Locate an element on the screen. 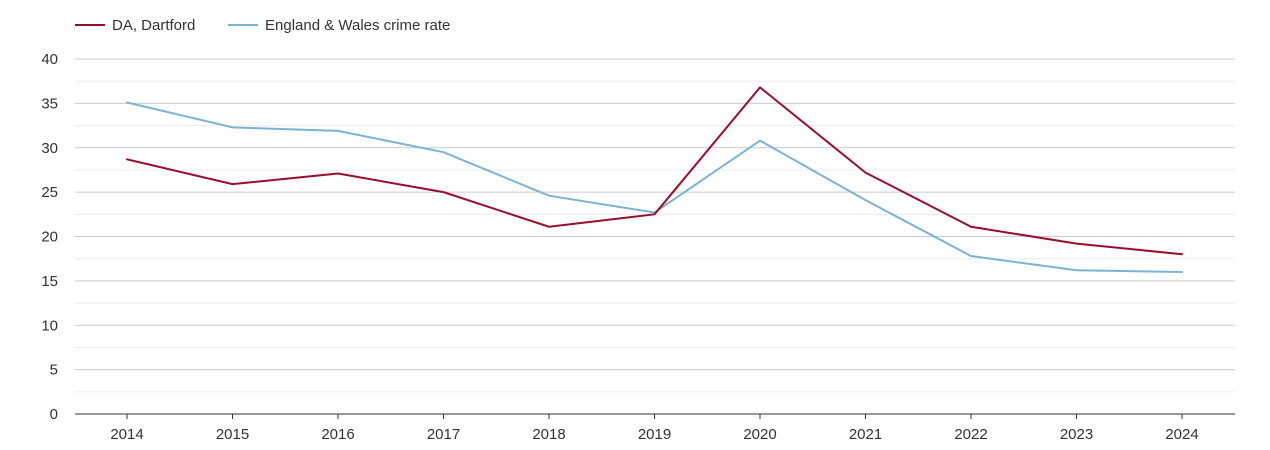  y-tick-label: 30 is located at coordinates (49, 148).